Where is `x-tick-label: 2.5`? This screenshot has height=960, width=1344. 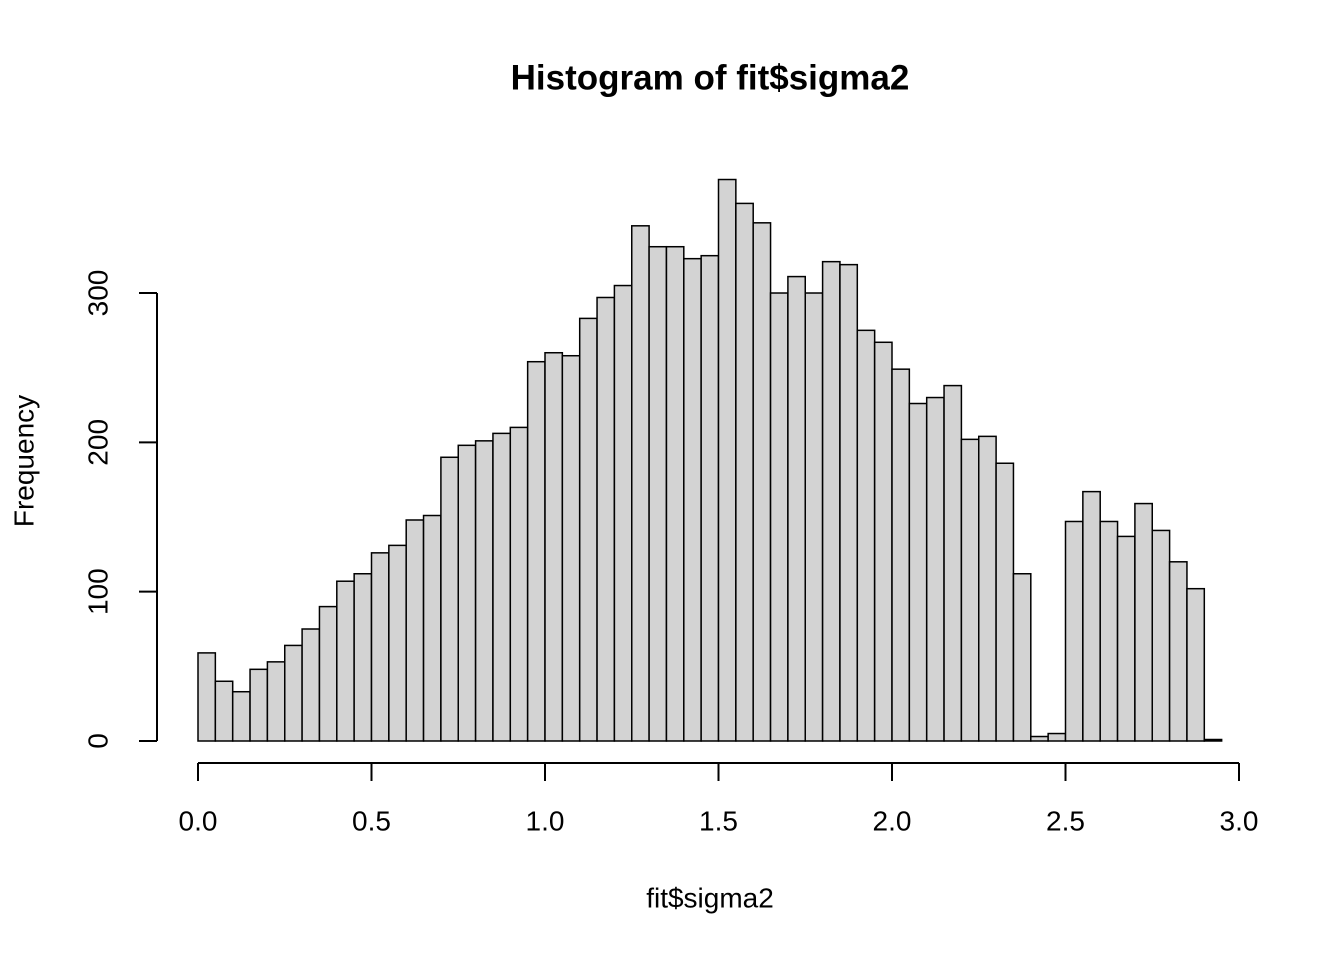
x-tick-label: 2.5 is located at coordinates (1065, 820).